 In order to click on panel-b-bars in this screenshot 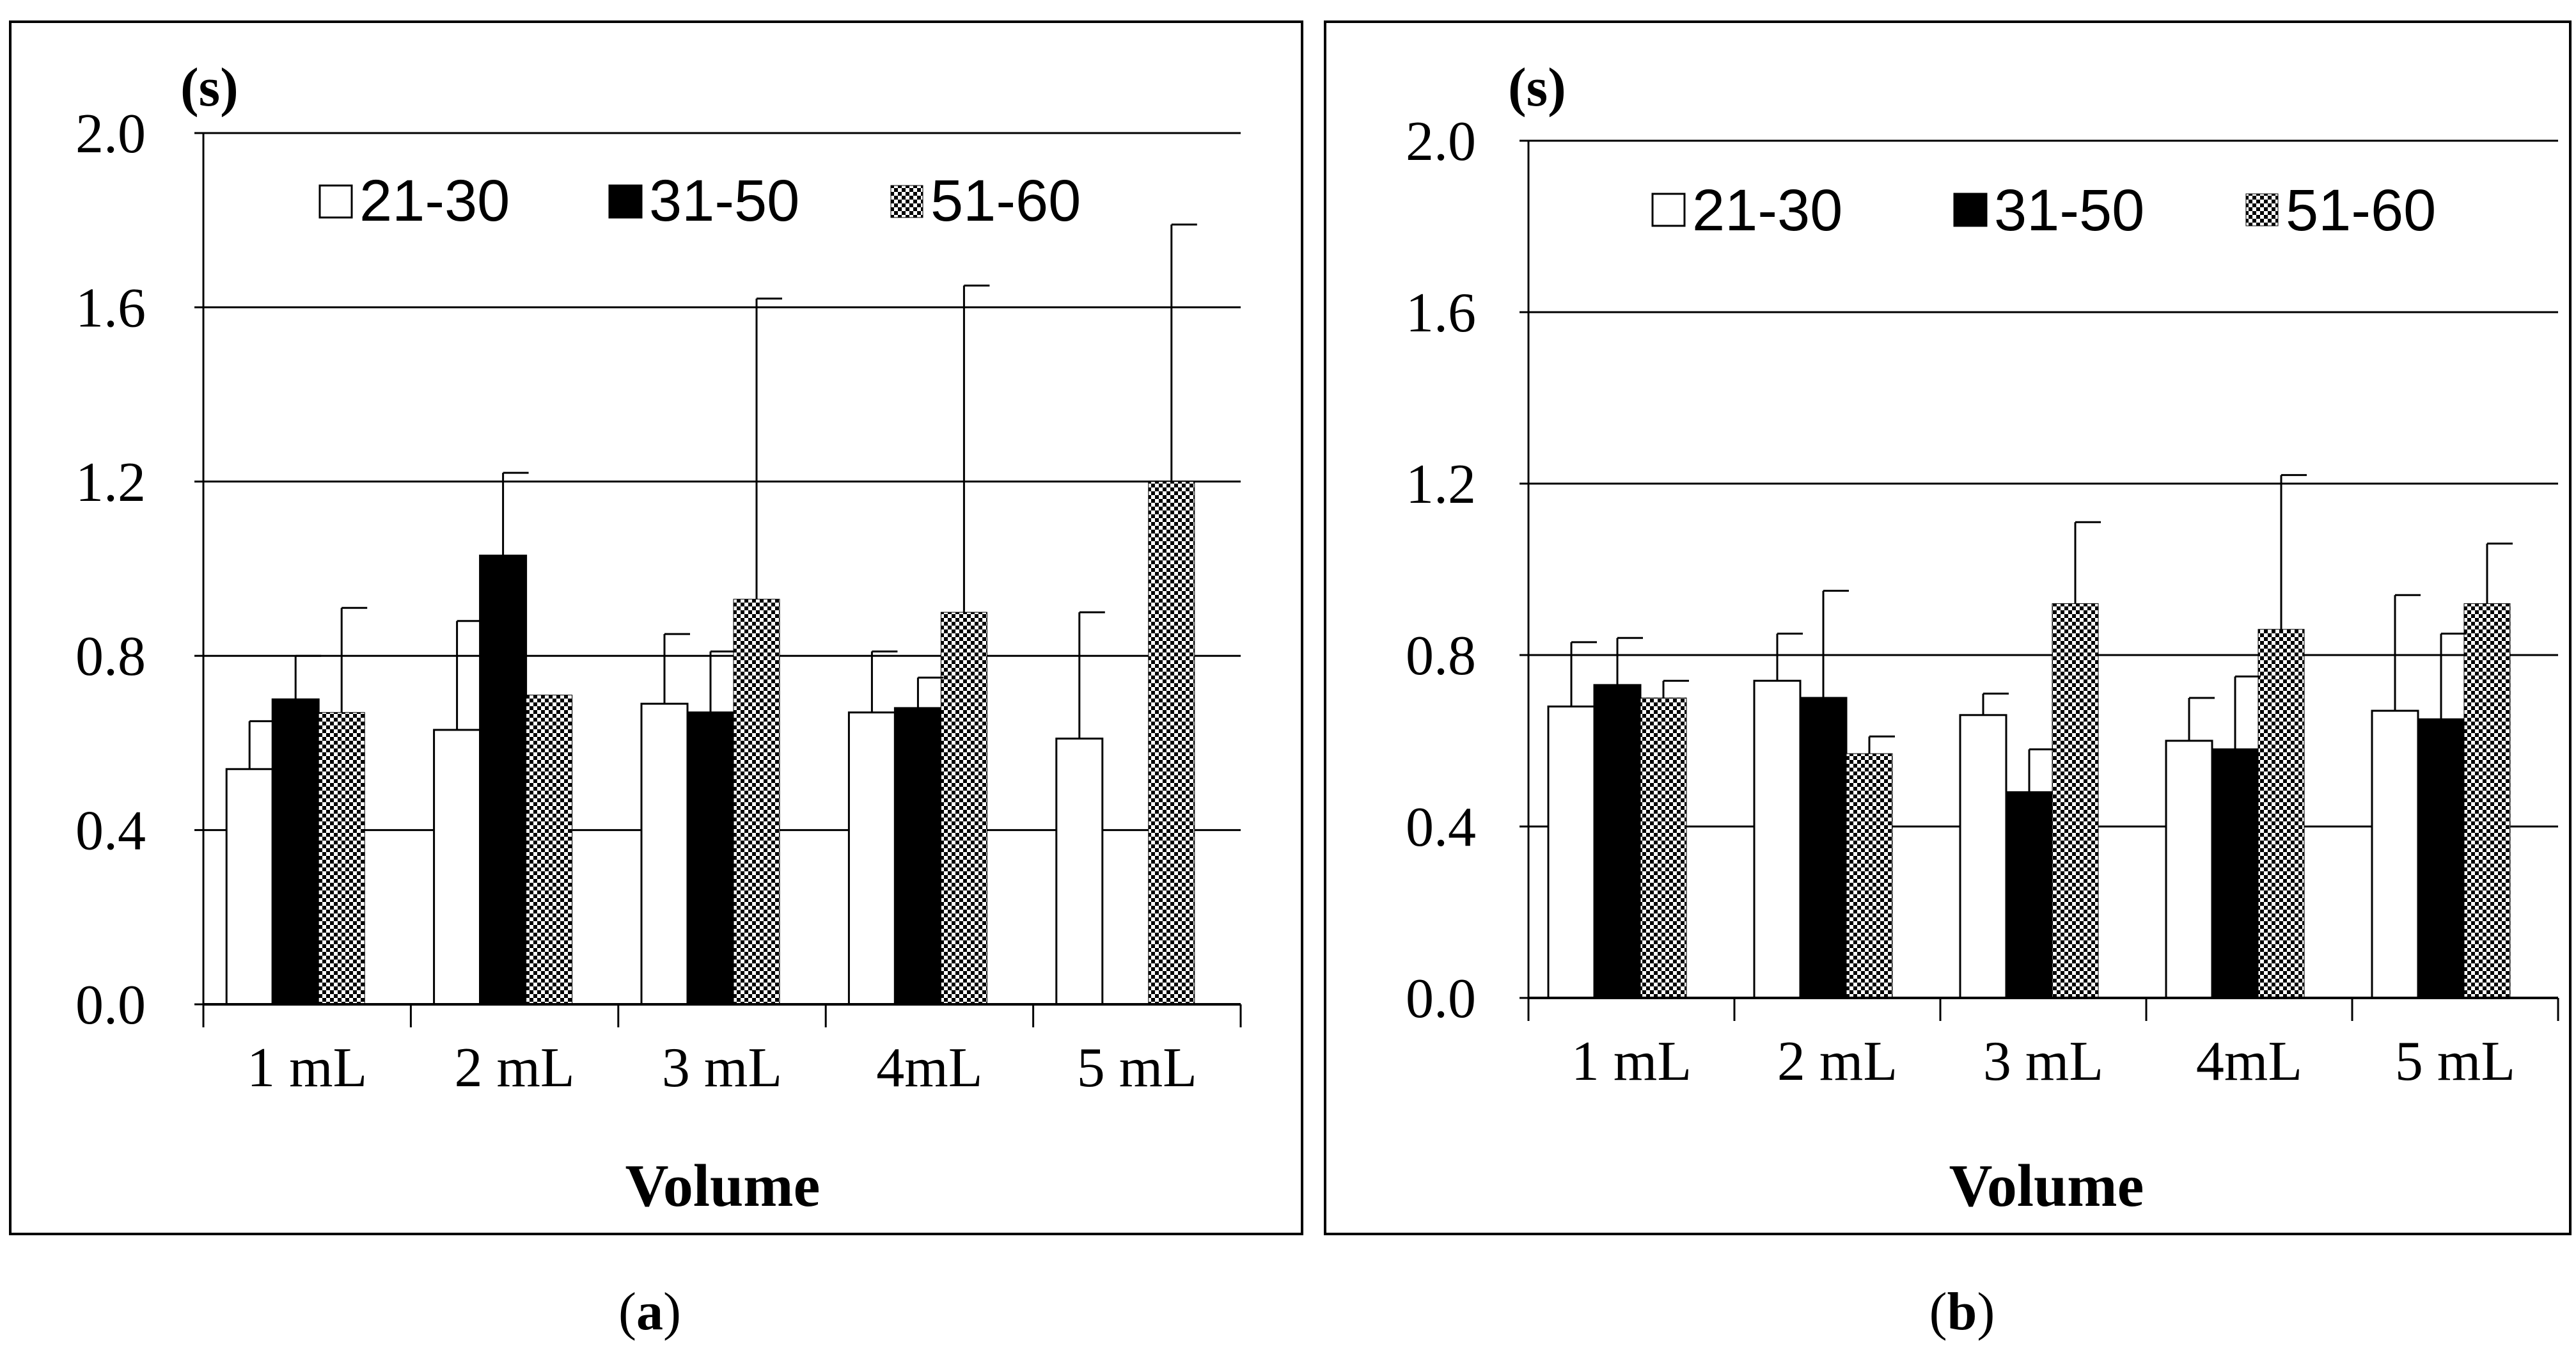, I will do `click(2029, 801)`.